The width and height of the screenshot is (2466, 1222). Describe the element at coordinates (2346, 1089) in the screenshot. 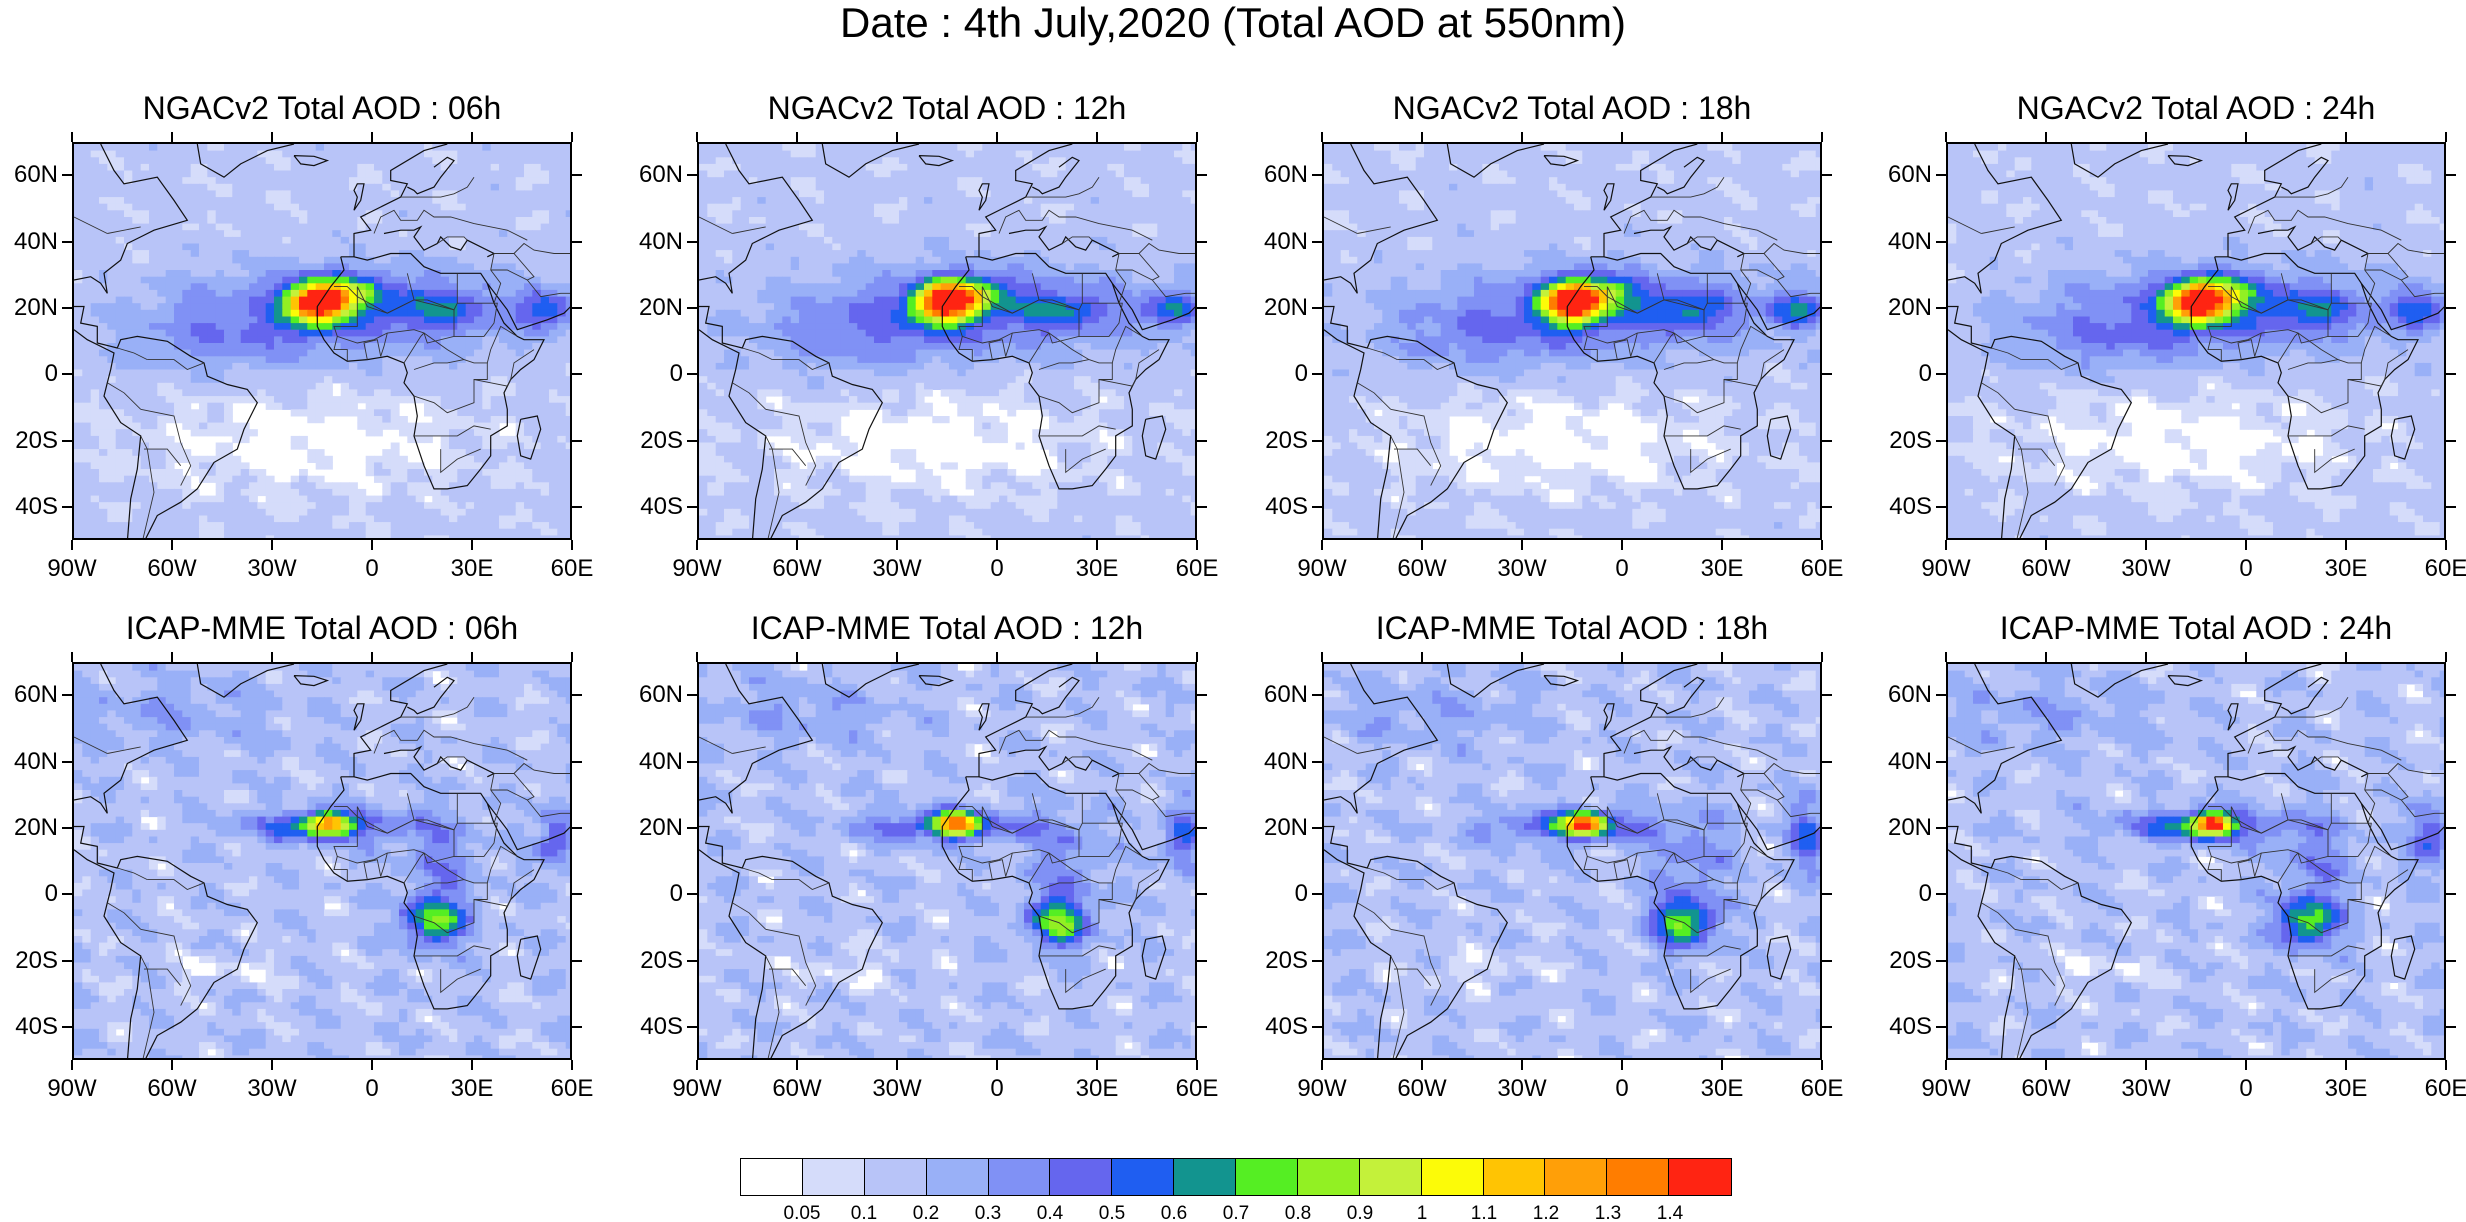

I see `lon-tick-label: 30E` at that location.